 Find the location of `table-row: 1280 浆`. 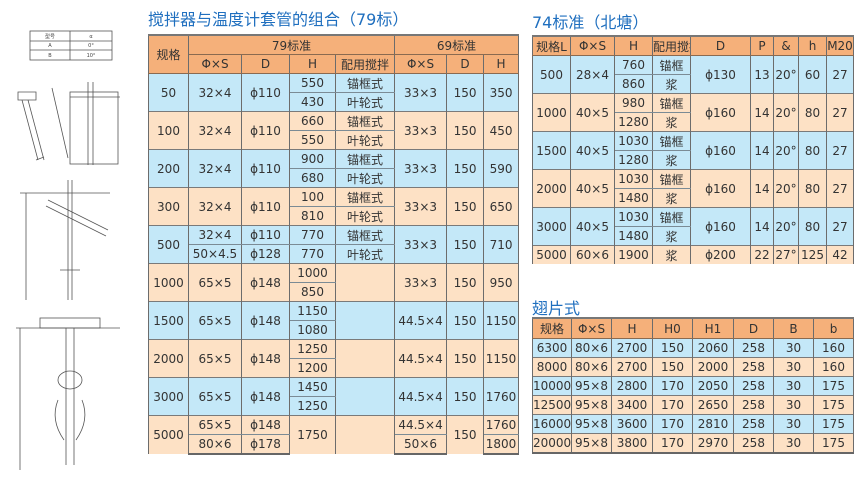

table-row: 1280 浆 is located at coordinates (693, 160).